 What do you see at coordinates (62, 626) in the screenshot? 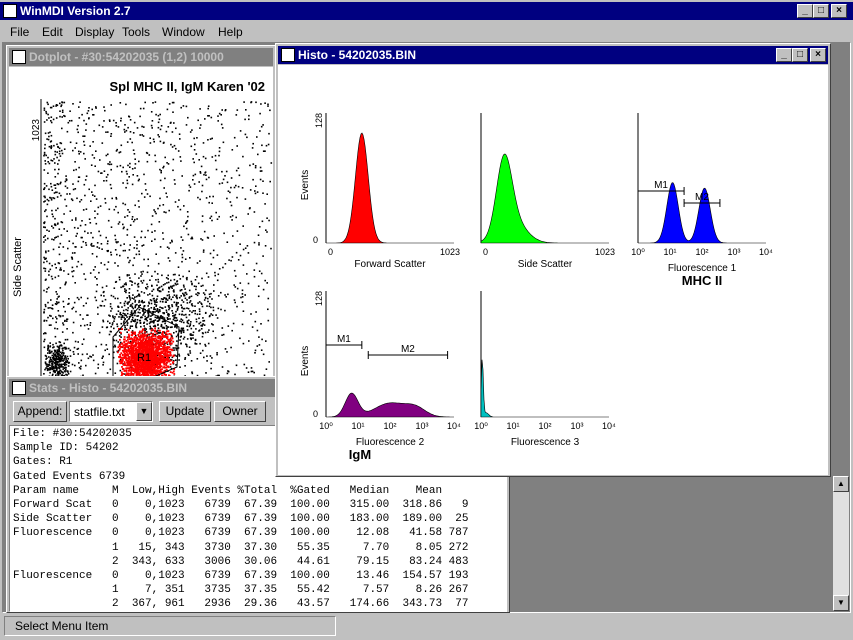
I see `status-text: Select Menu Item` at bounding box center [62, 626].